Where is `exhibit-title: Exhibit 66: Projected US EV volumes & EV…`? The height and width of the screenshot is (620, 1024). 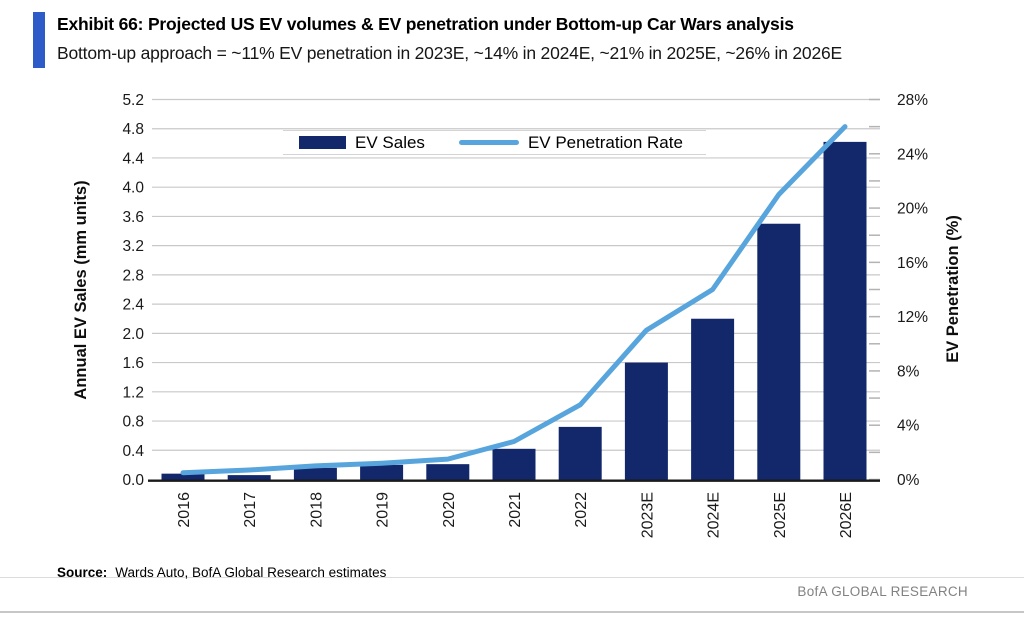
exhibit-title: Exhibit 66: Projected US EV volumes & EV… is located at coordinates (425, 24).